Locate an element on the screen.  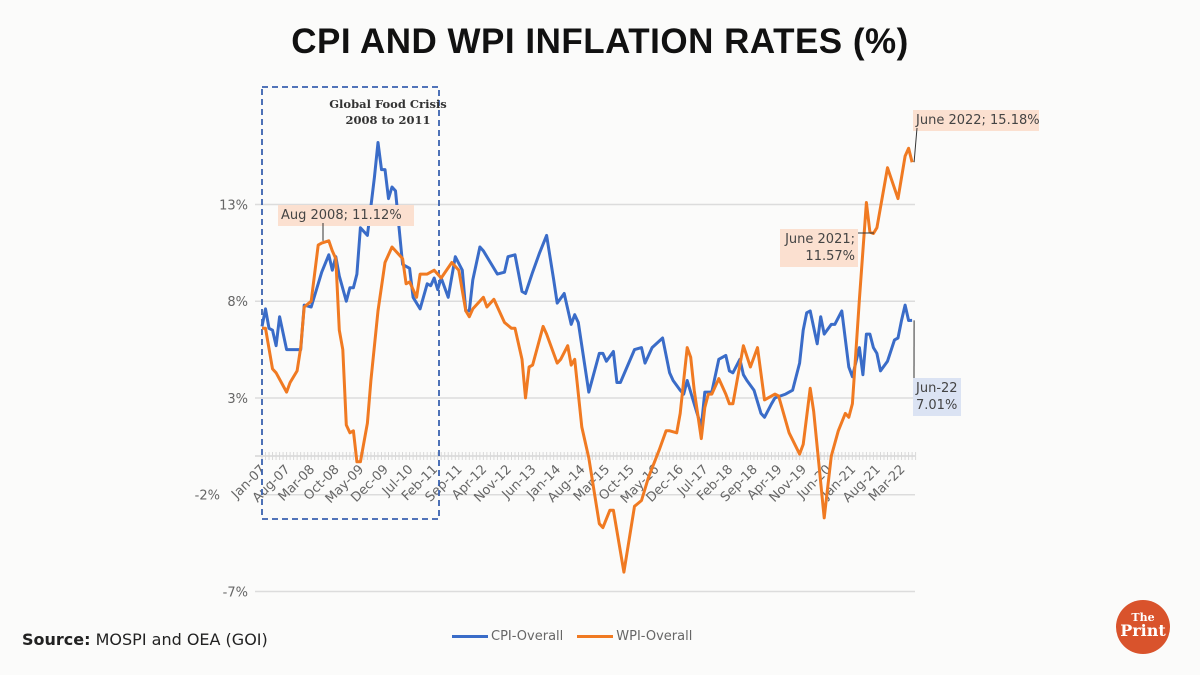
source-label: Source: is located at coordinates (56, 639).